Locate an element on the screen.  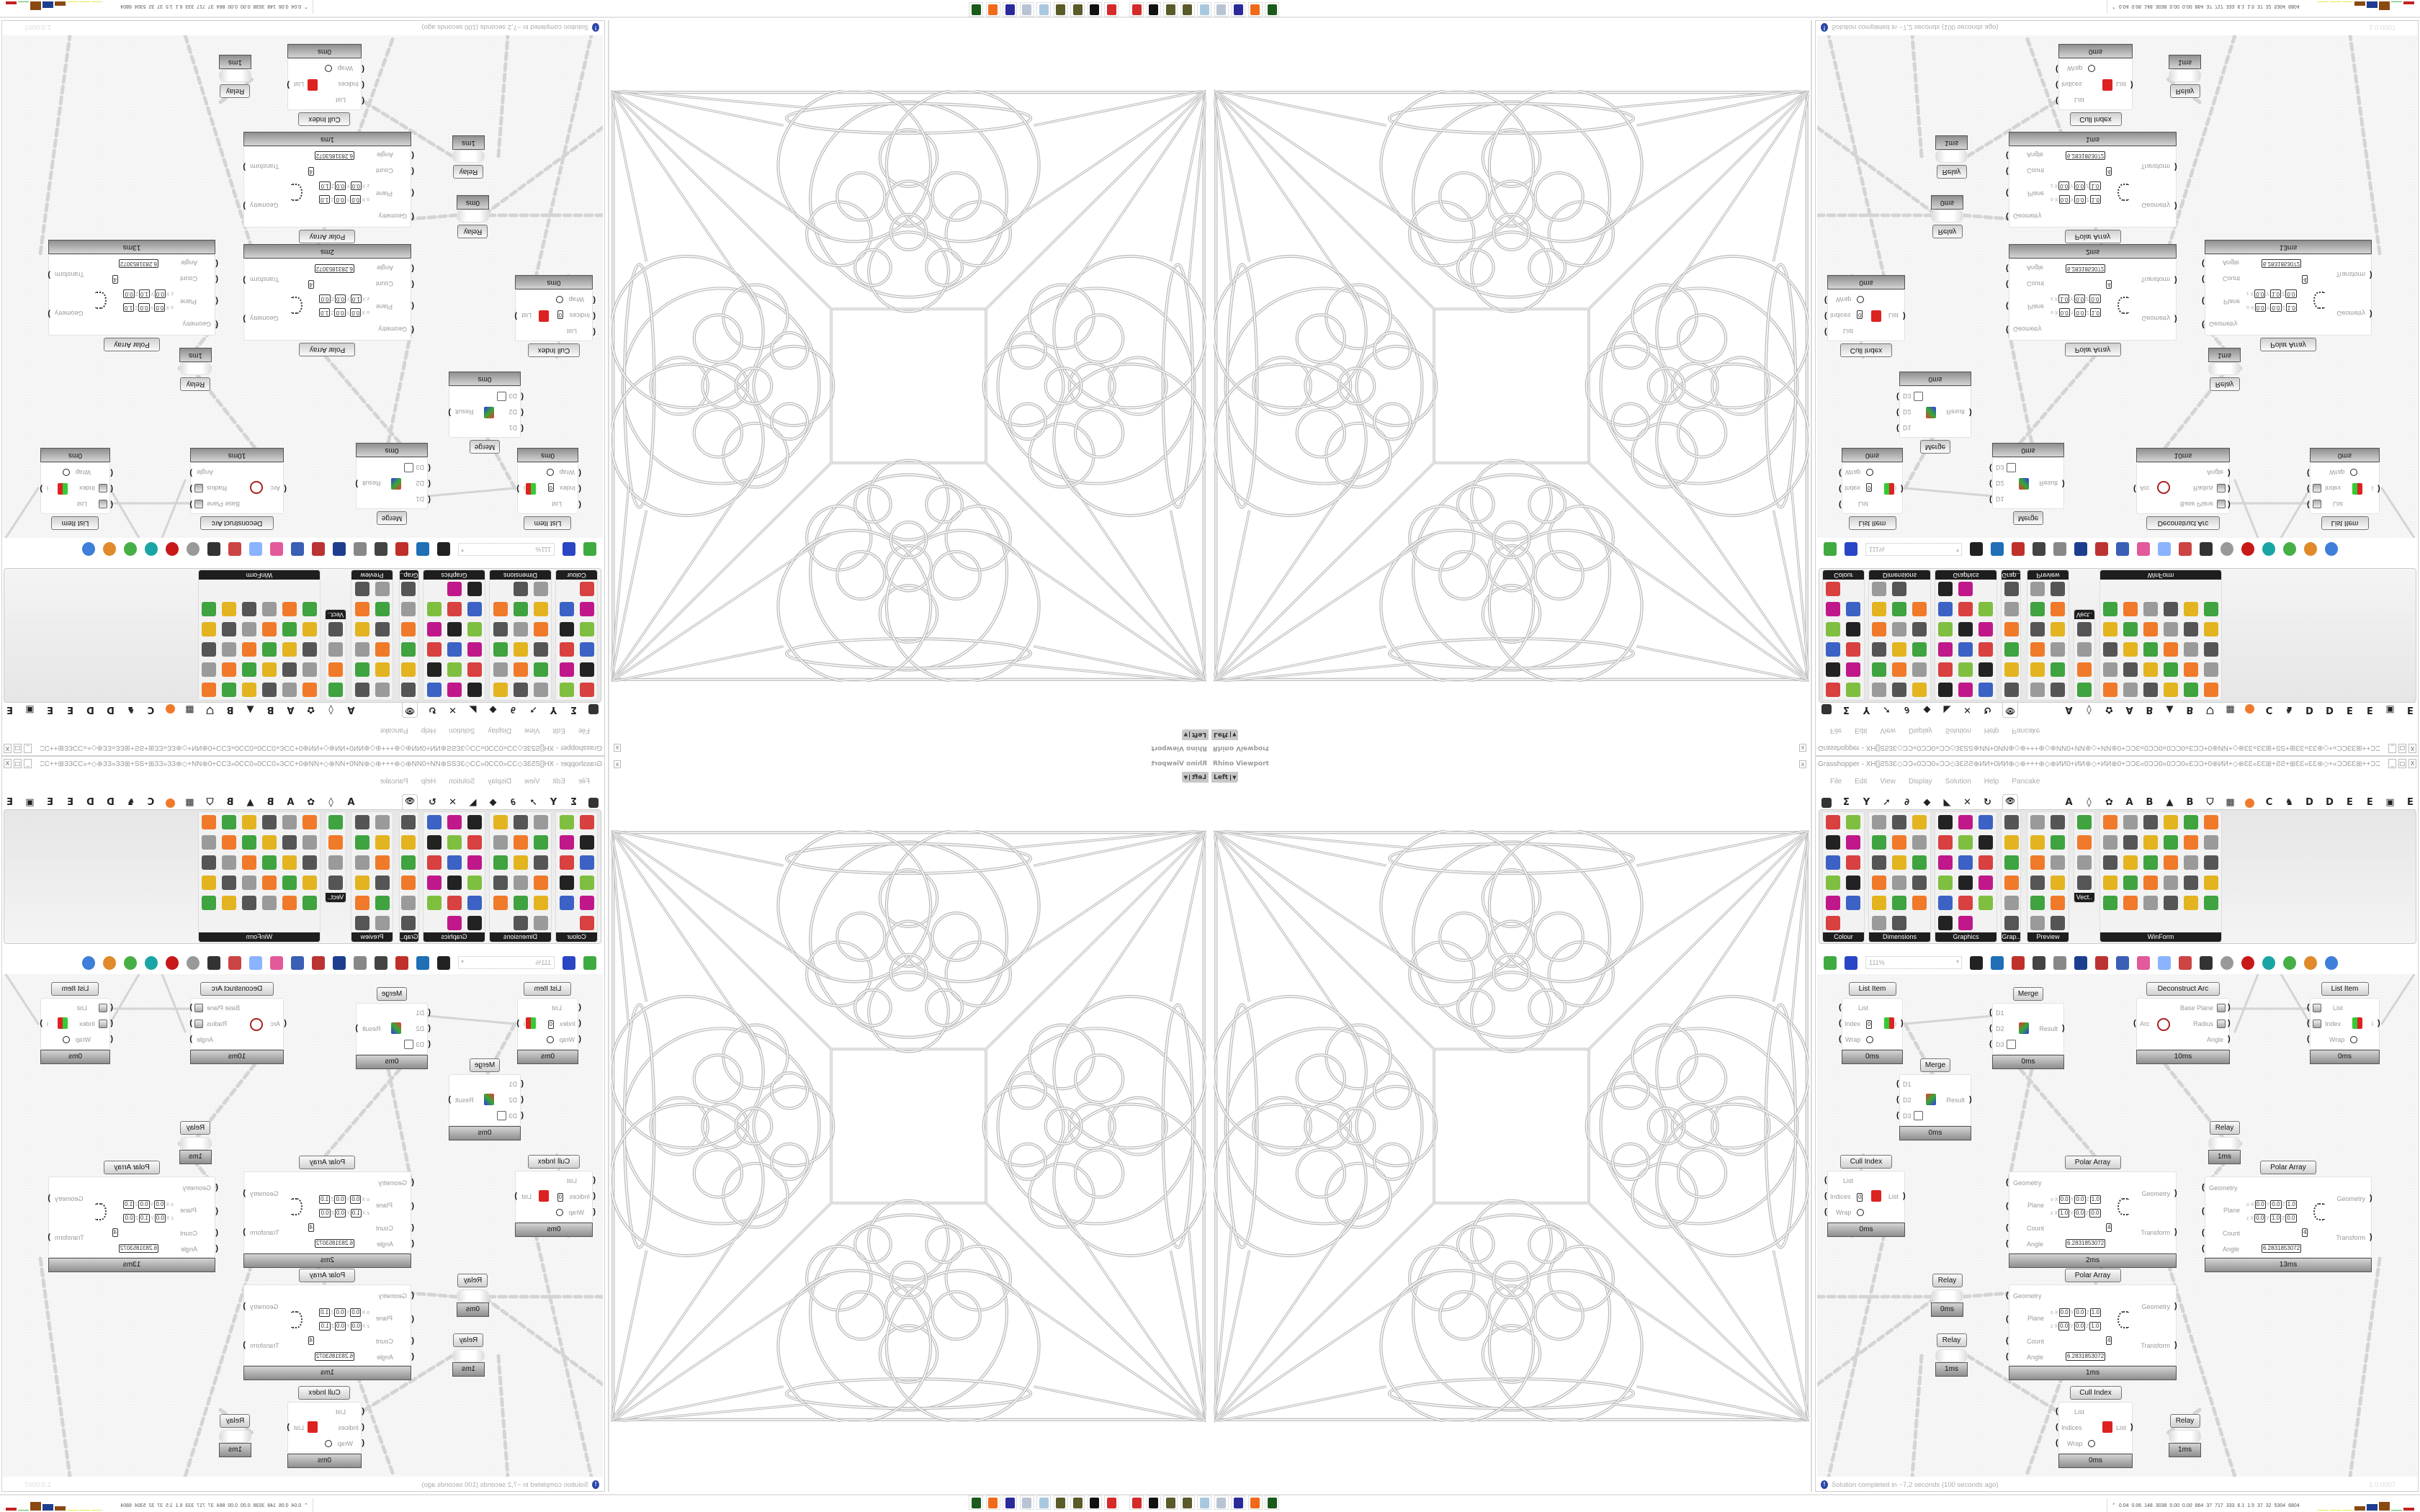
package-icon is located at coordinates (2143, 549).